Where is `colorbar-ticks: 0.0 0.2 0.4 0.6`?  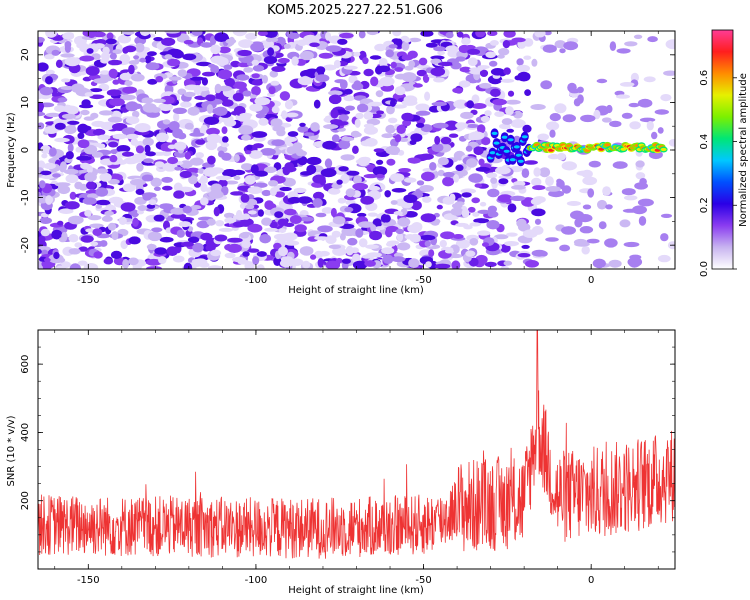
colorbar-ticks: 0.0 0.2 0.4 0.6 is located at coordinates (718, 173).